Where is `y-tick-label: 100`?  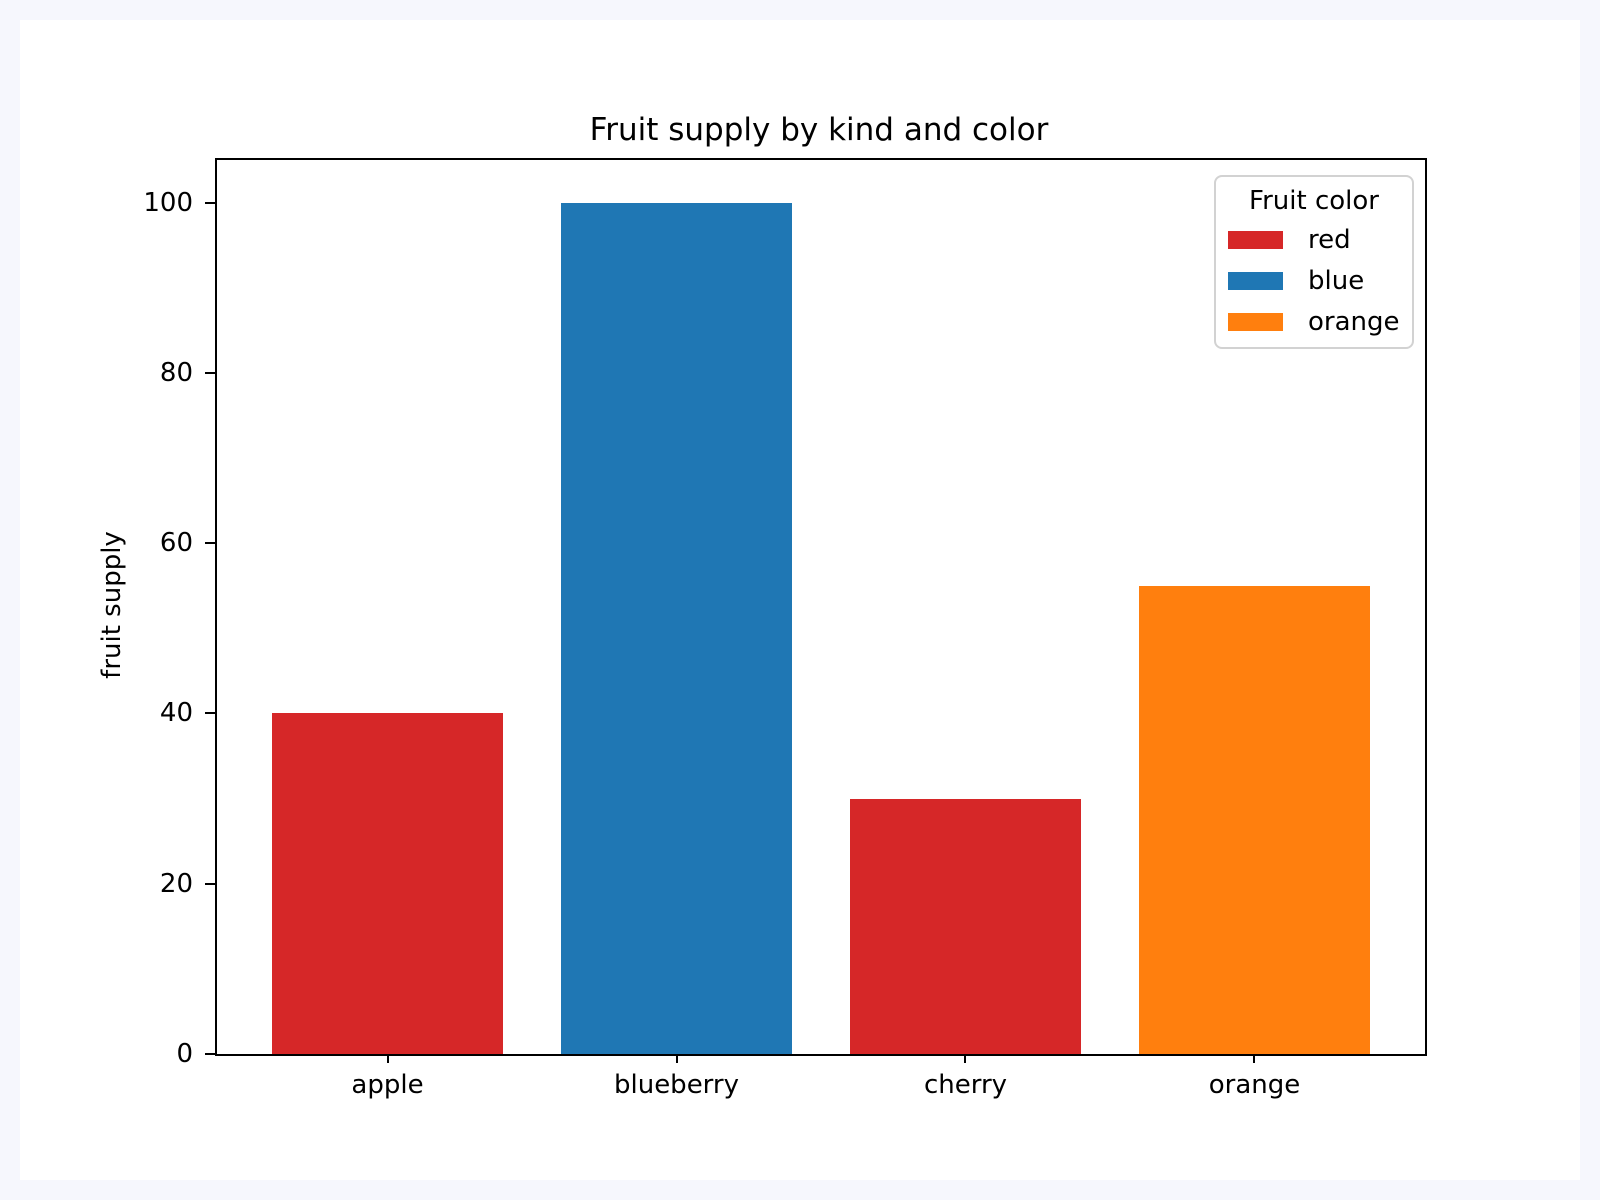 y-tick-label: 100 is located at coordinates (168, 202).